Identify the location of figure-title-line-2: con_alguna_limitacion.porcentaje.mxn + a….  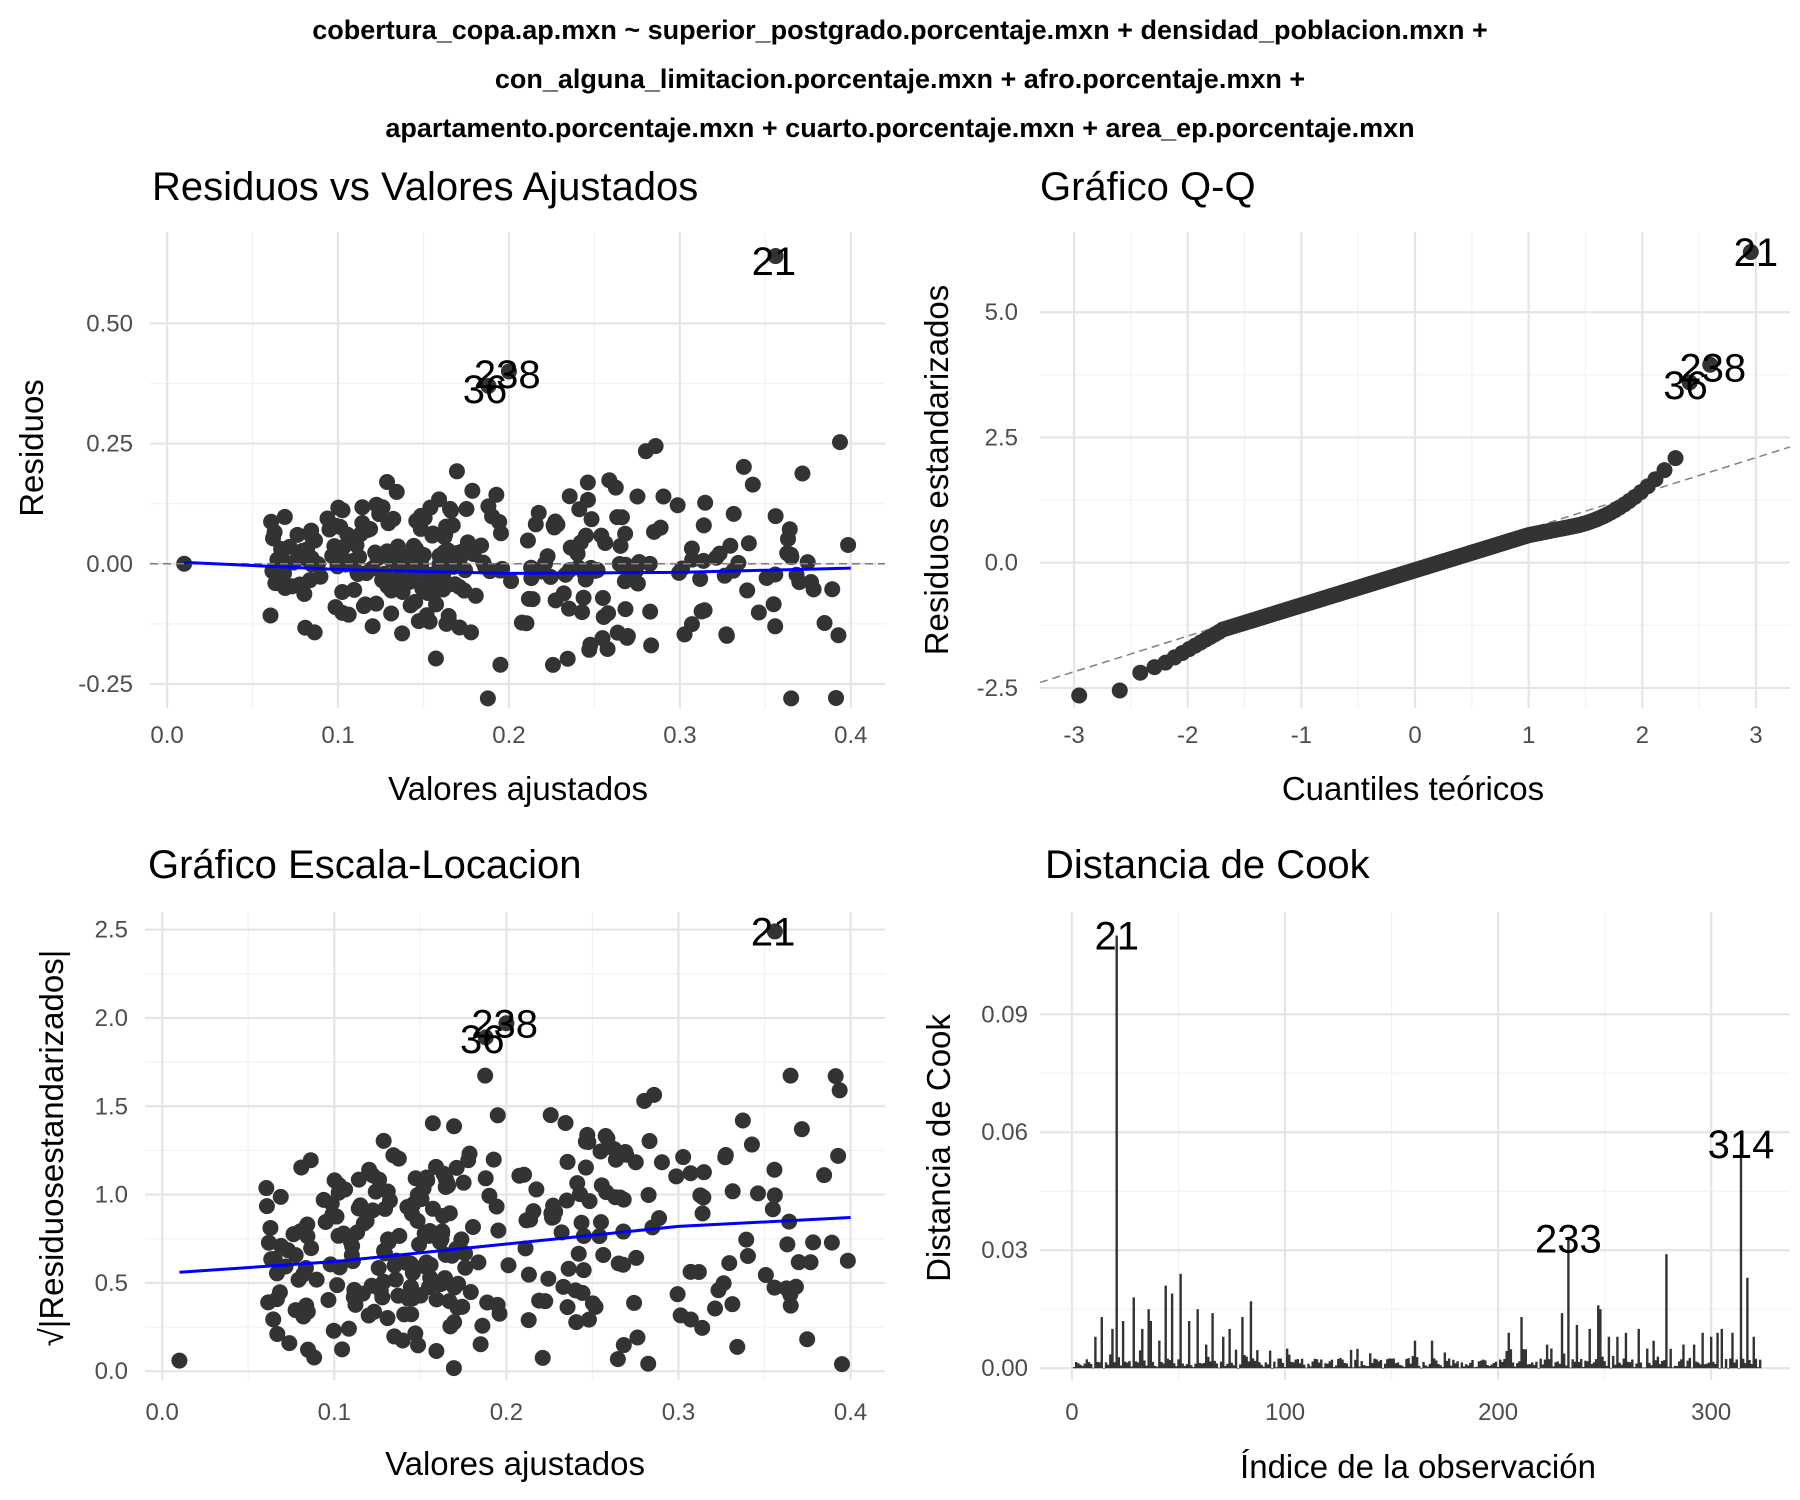
(900, 79).